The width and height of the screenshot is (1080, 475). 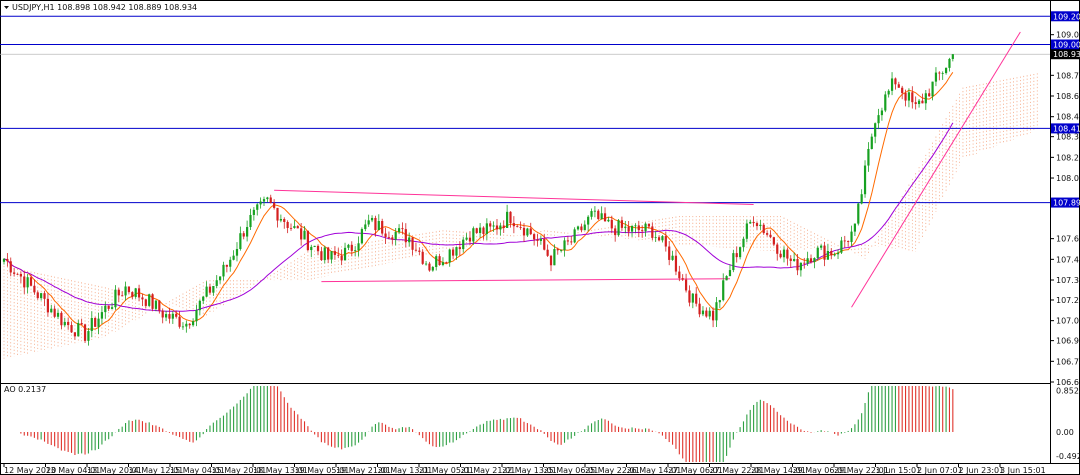 What do you see at coordinates (1066, 54) in the screenshot?
I see `level-label-text: 108.934` at bounding box center [1066, 54].